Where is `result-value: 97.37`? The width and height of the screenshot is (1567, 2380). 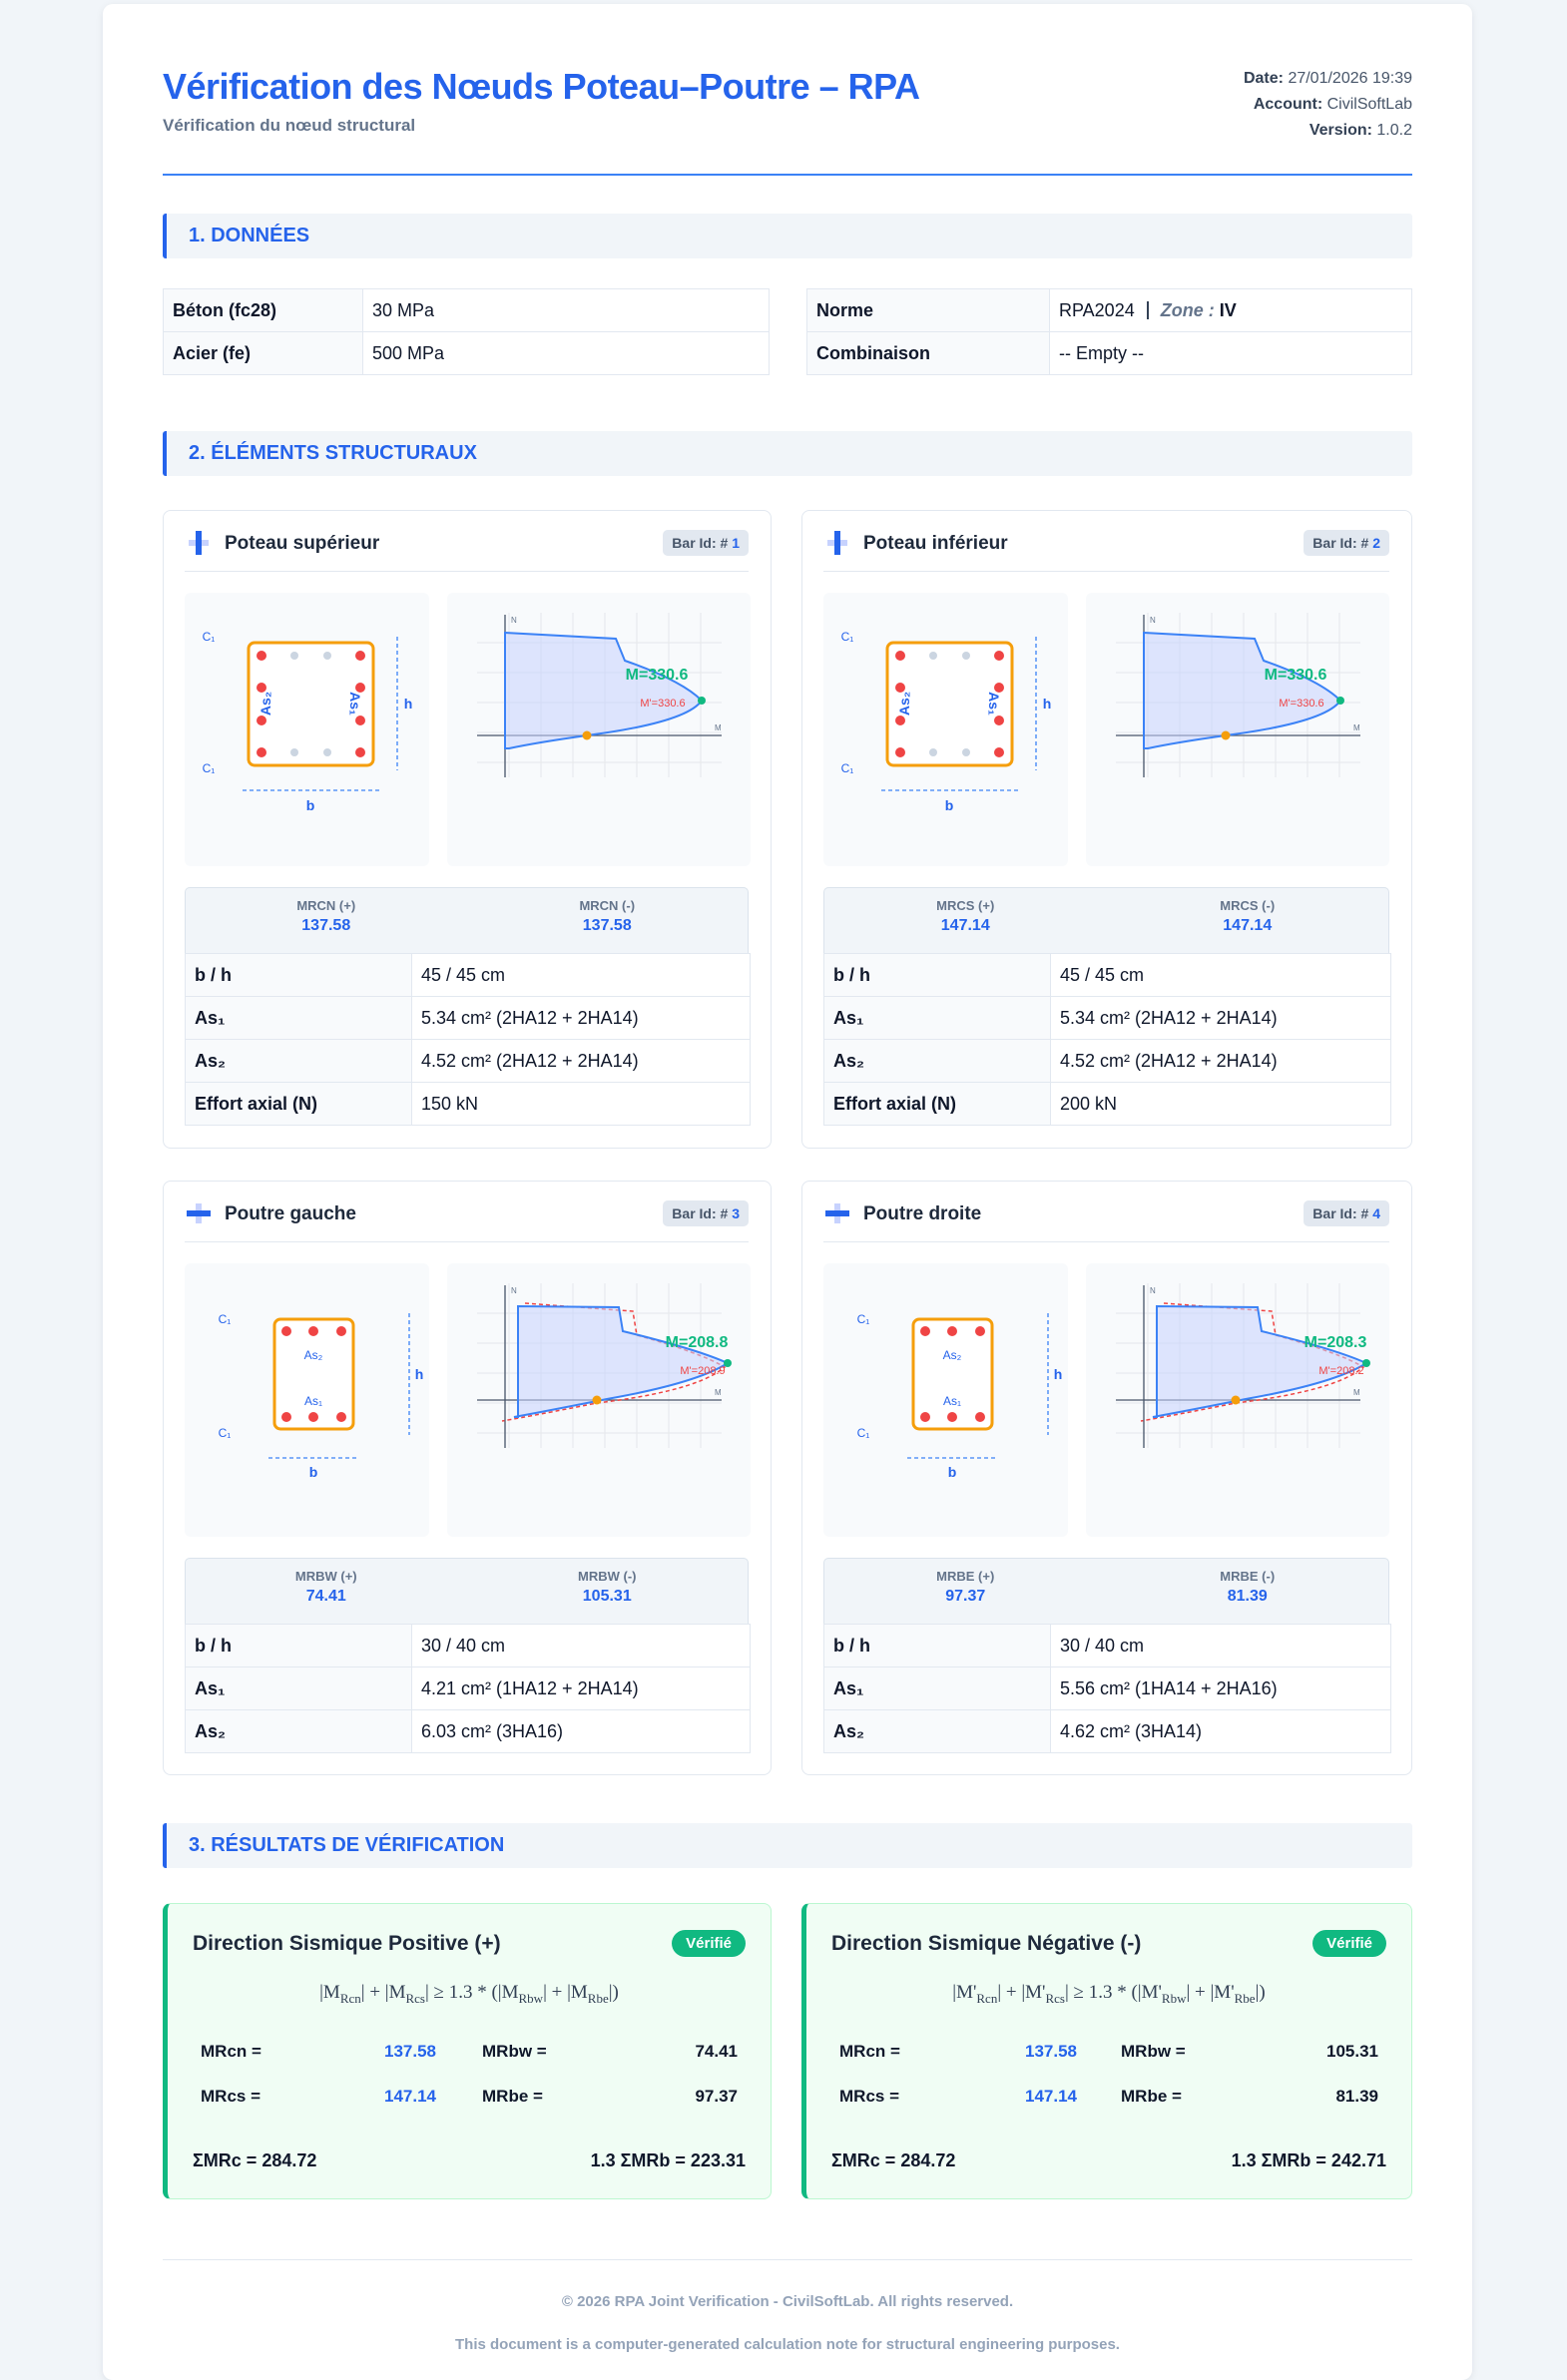 result-value: 97.37 is located at coordinates (717, 2096).